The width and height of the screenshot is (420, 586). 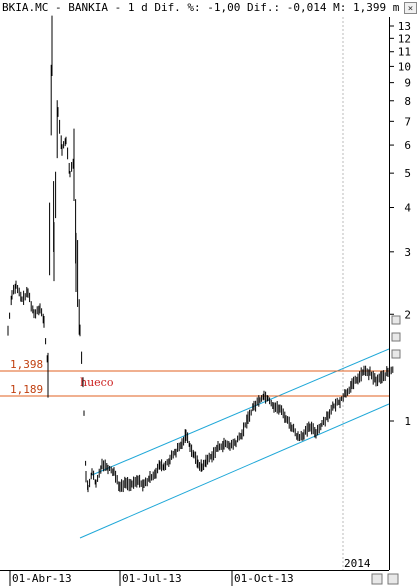 What do you see at coordinates (42, 578) in the screenshot?
I see `x-tick-label-0: 01-Abr-13` at bounding box center [42, 578].